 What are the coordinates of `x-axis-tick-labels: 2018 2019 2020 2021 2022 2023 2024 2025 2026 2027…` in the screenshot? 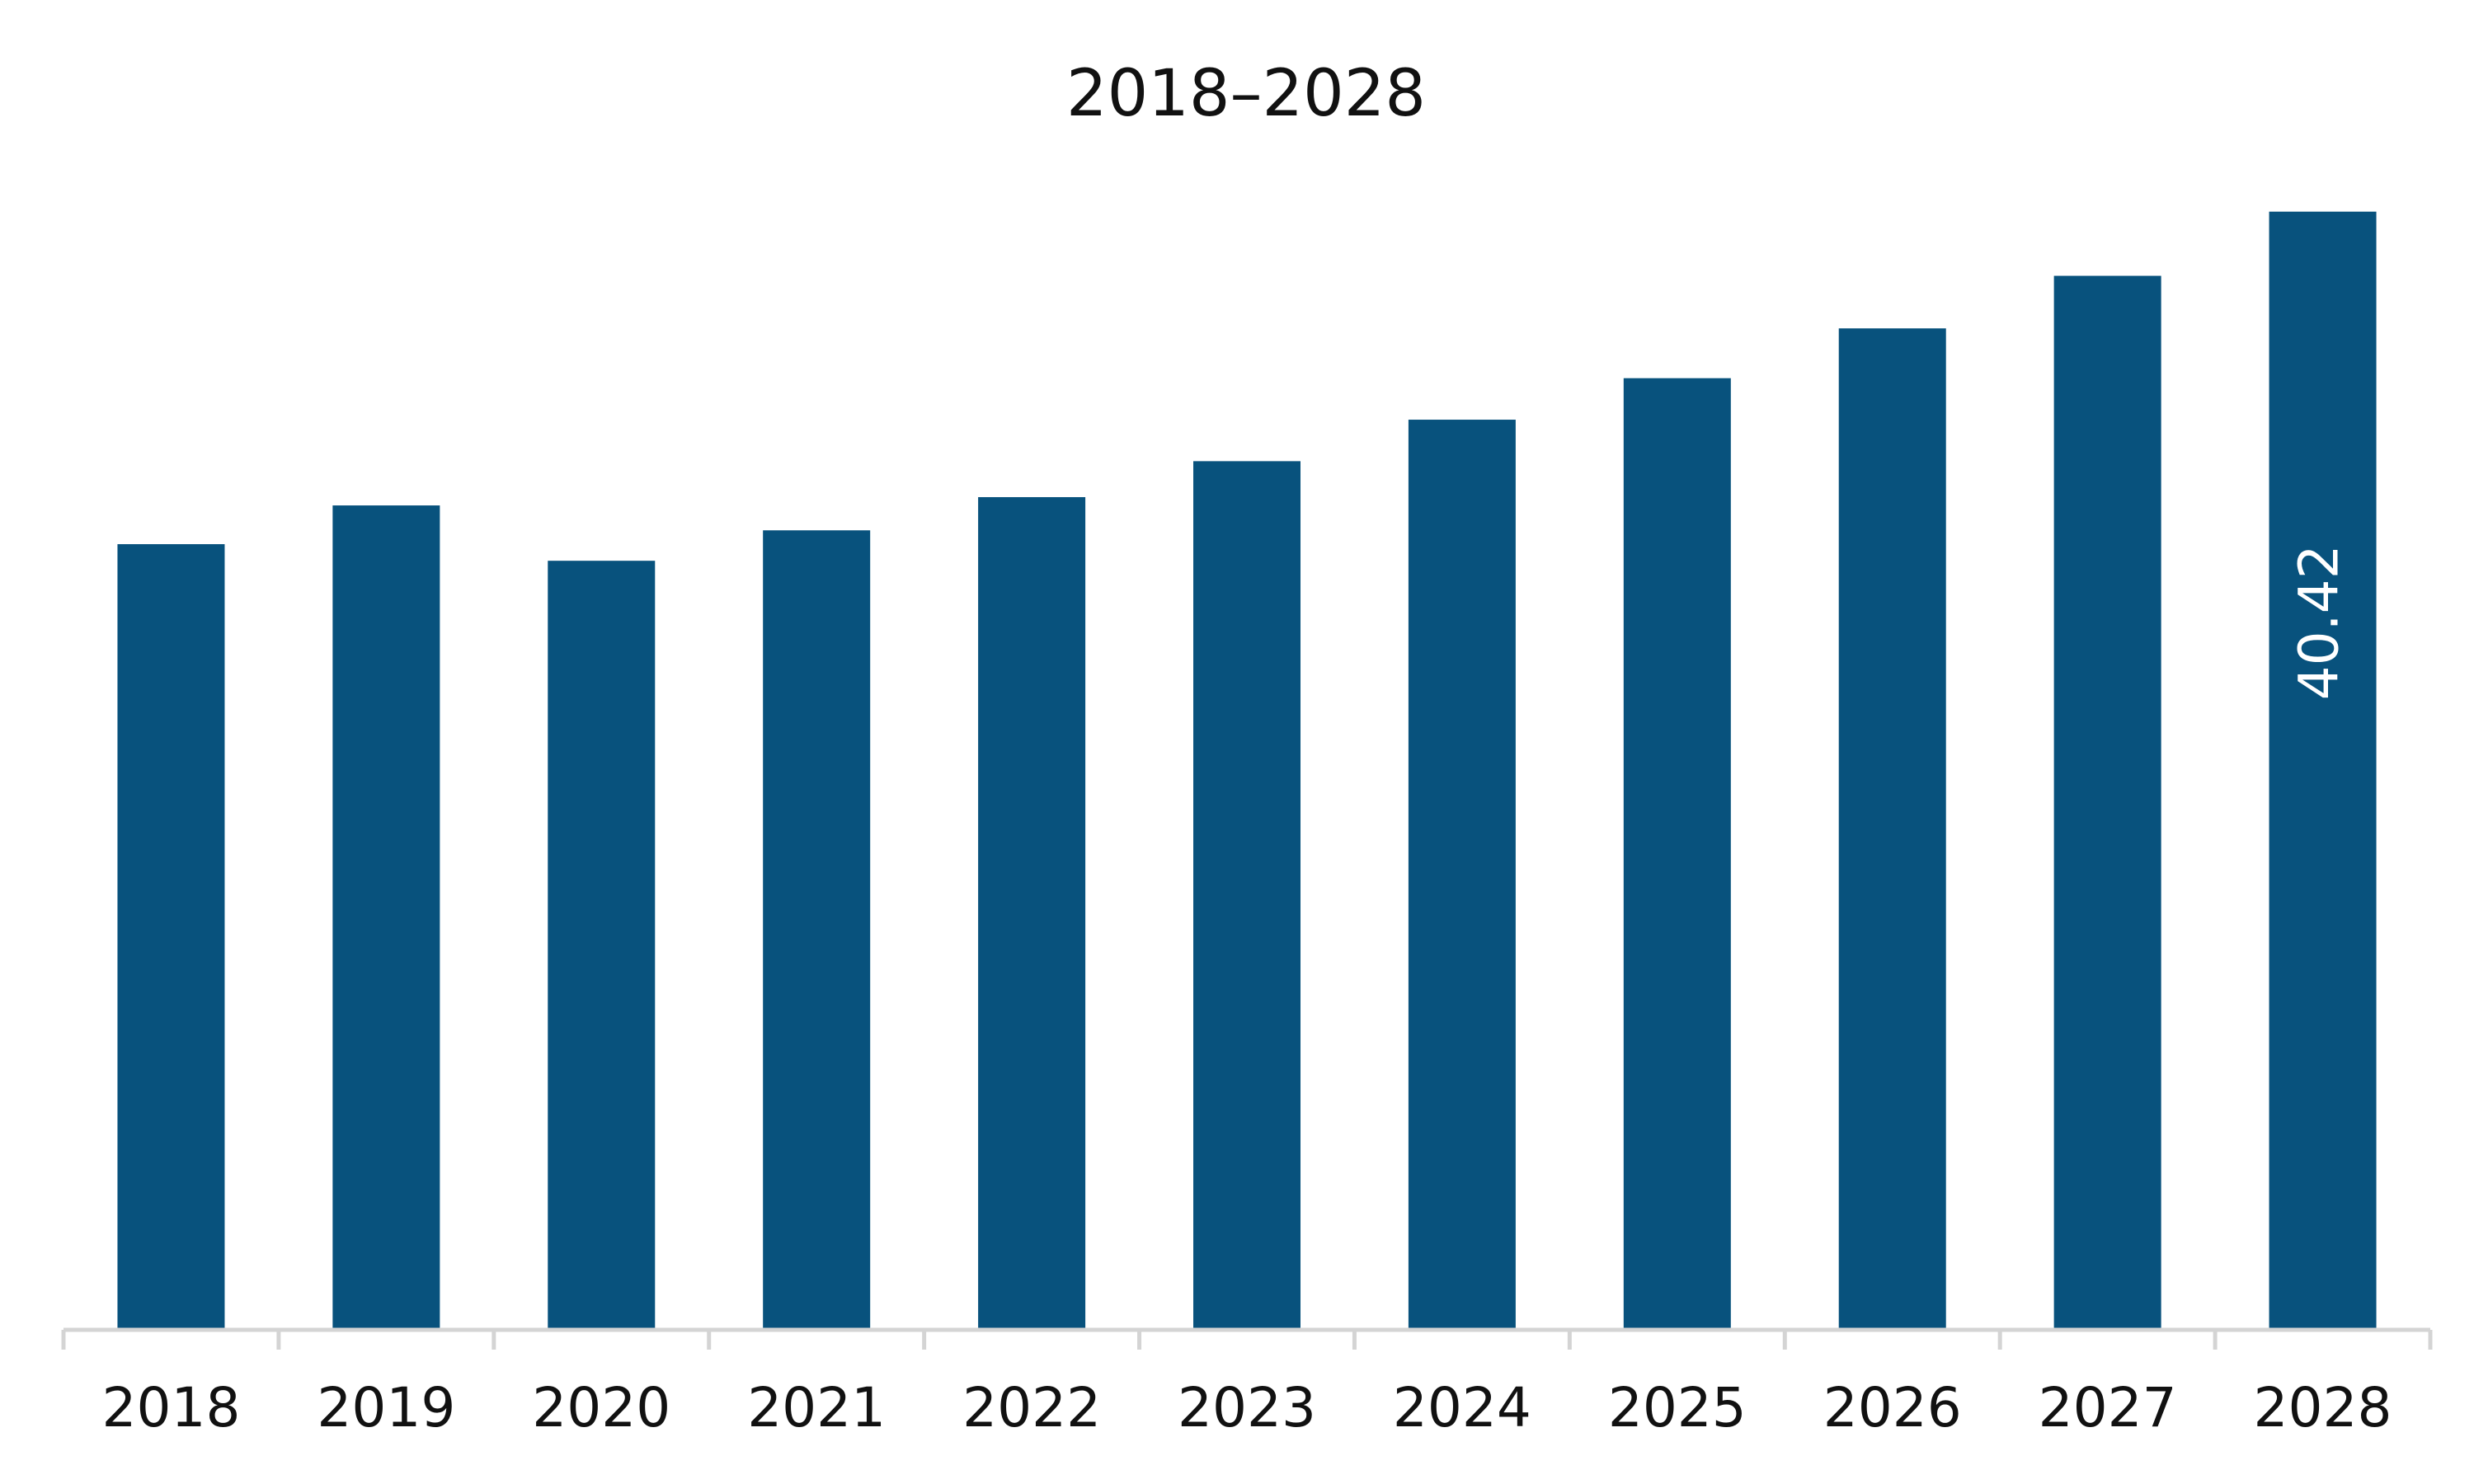 It's located at (1246, 1407).